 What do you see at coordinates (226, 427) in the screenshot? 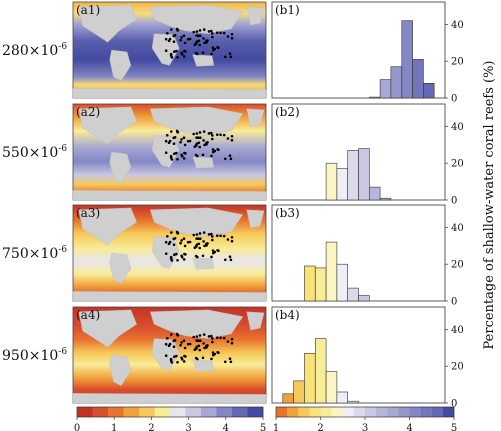
I see `colorbar-tick-label: 4` at bounding box center [226, 427].